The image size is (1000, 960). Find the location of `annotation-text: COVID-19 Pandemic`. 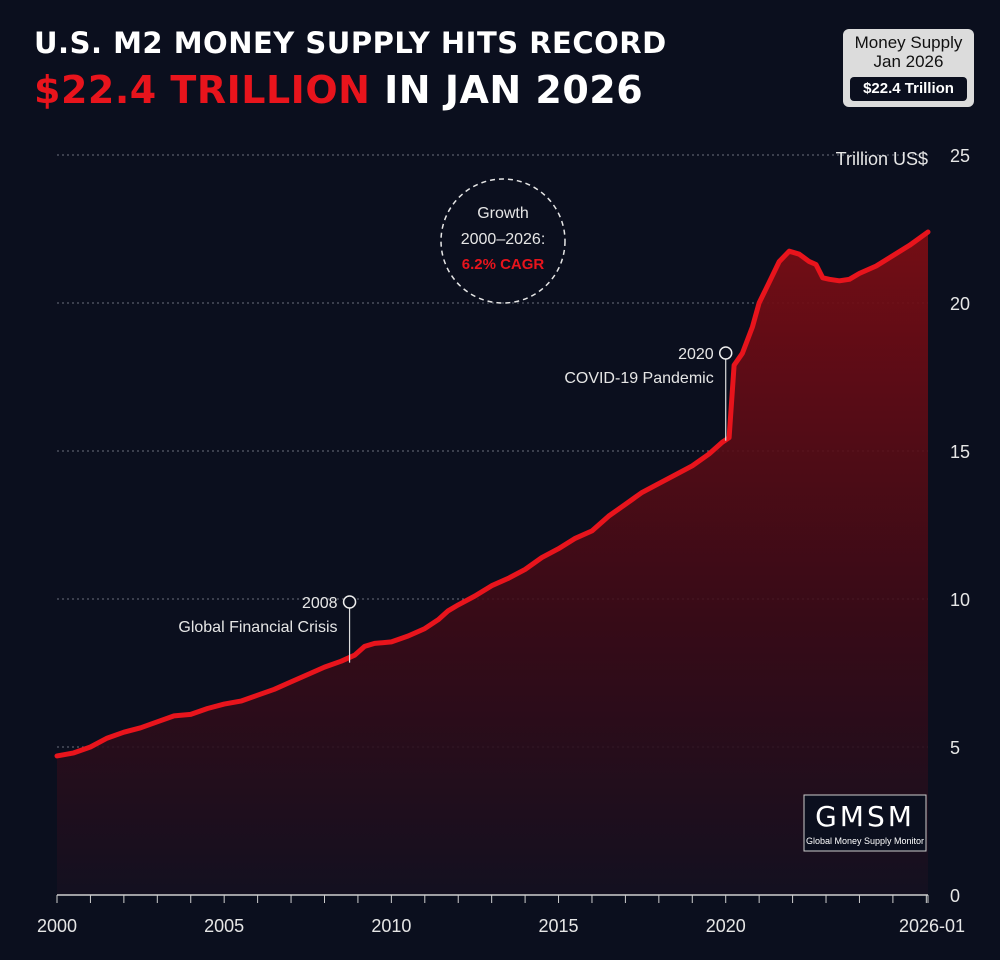

annotation-text: COVID-19 Pandemic is located at coordinates (638, 378).